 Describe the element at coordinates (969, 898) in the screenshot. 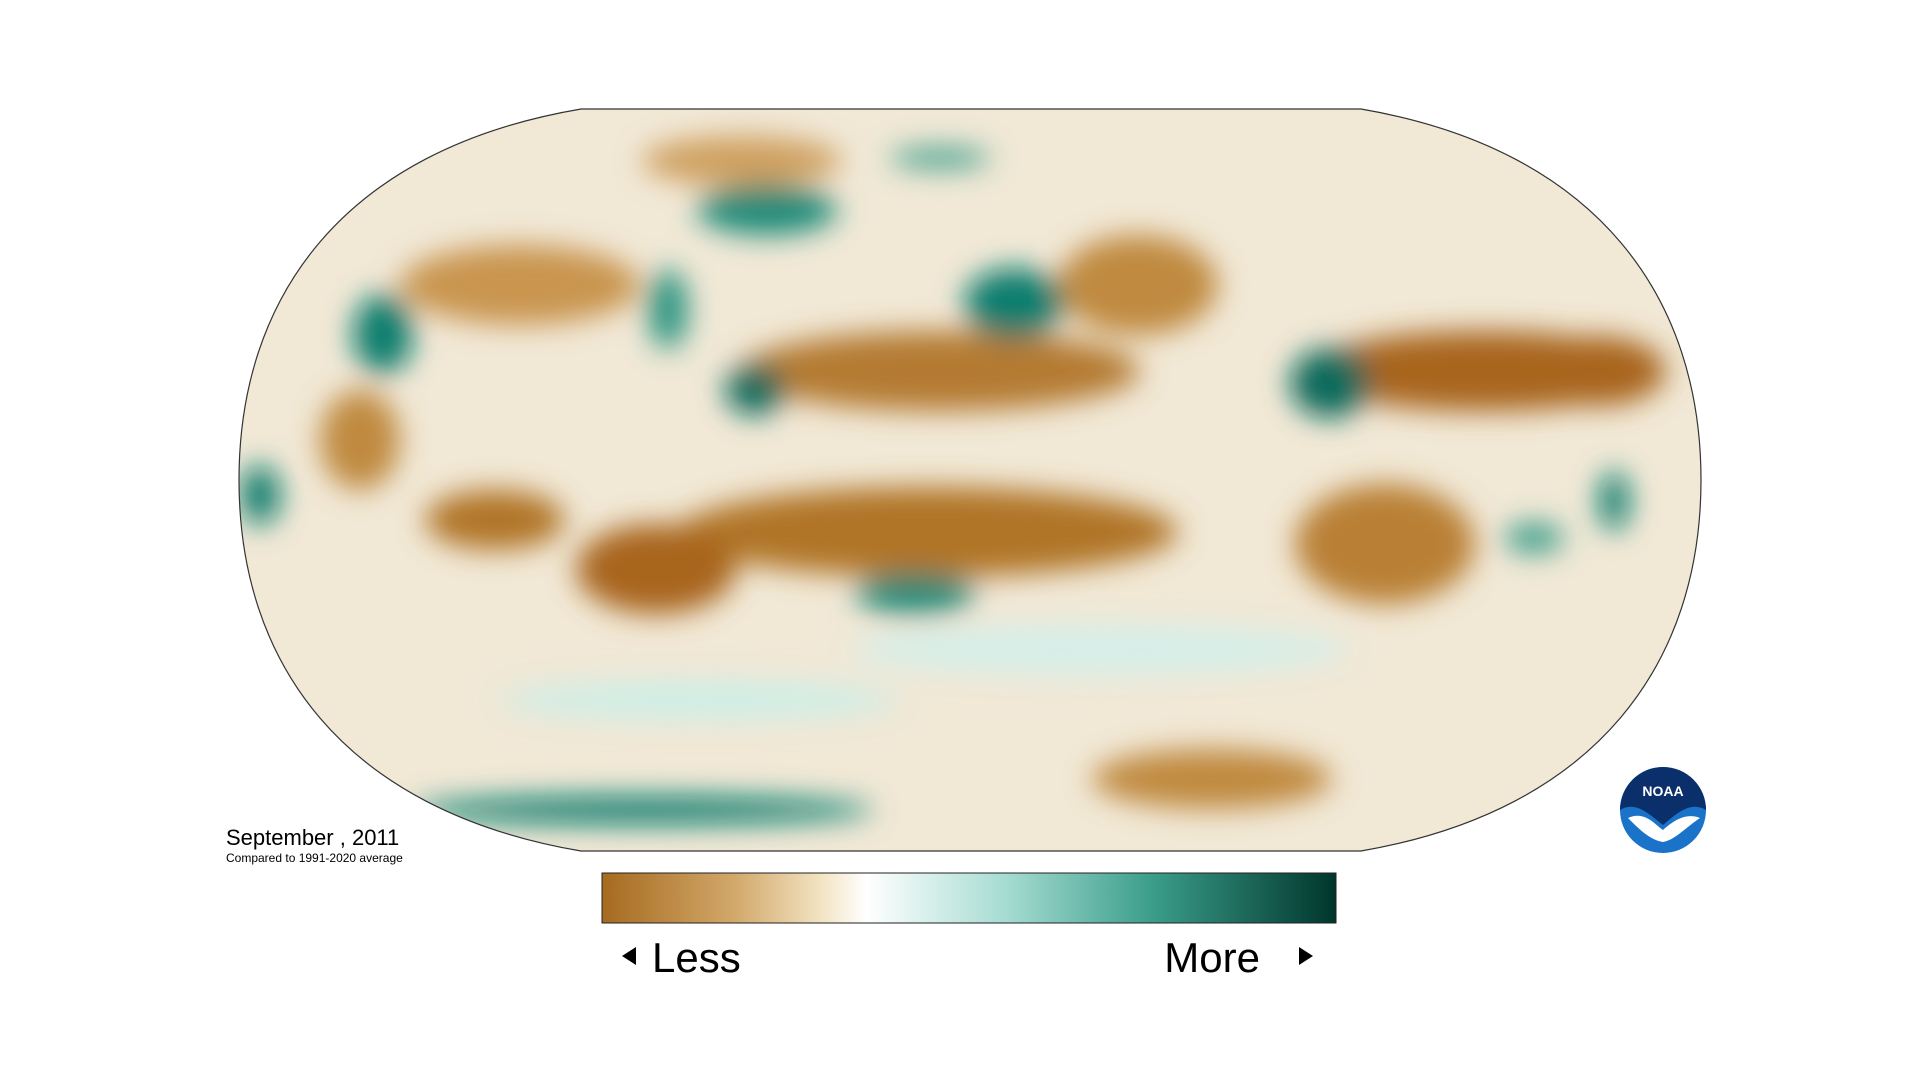

I see `colorbar` at that location.